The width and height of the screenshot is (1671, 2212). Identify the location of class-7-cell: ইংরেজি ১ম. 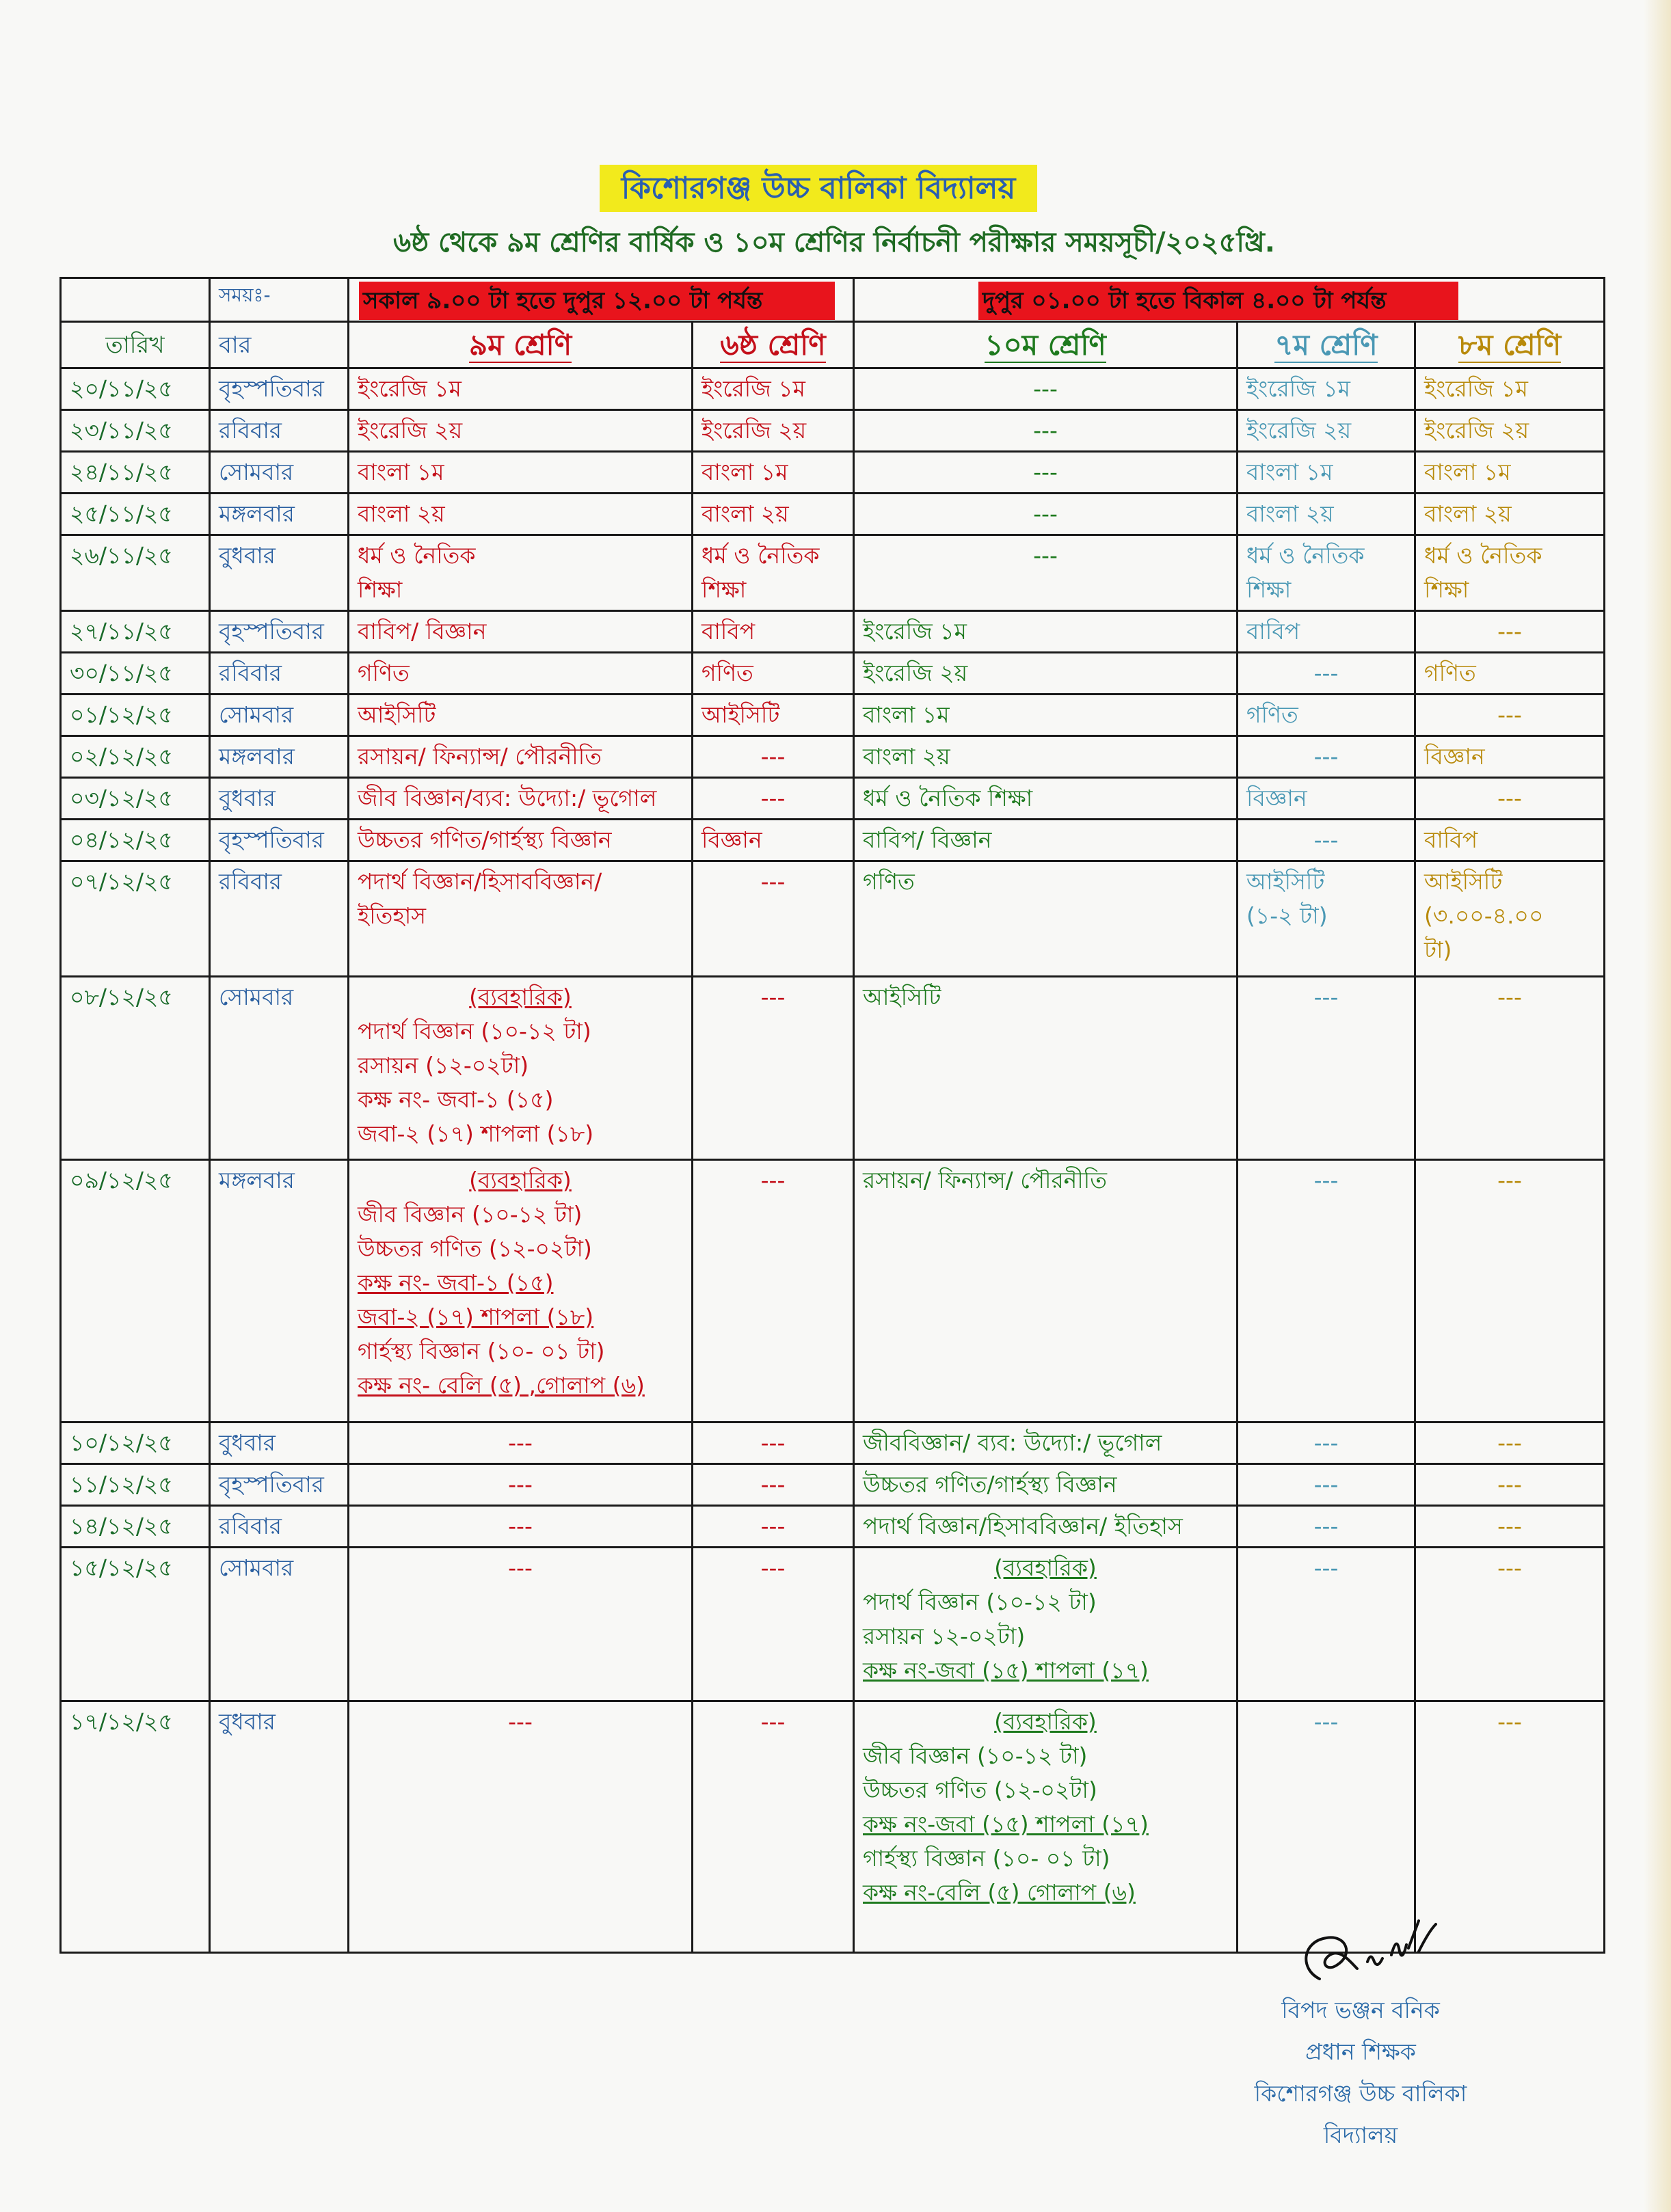
(1326, 389).